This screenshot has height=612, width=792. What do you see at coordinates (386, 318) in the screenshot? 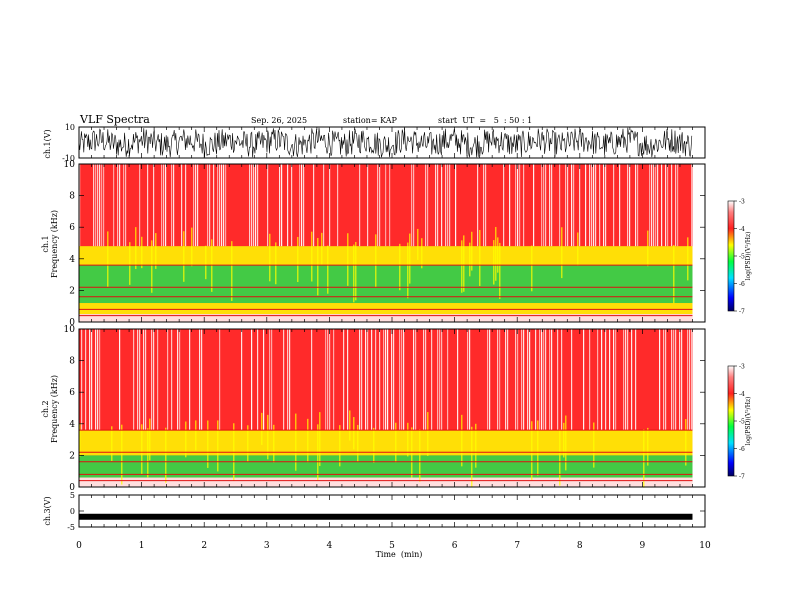
I see `ch1-spectrogram-band` at bounding box center [386, 318].